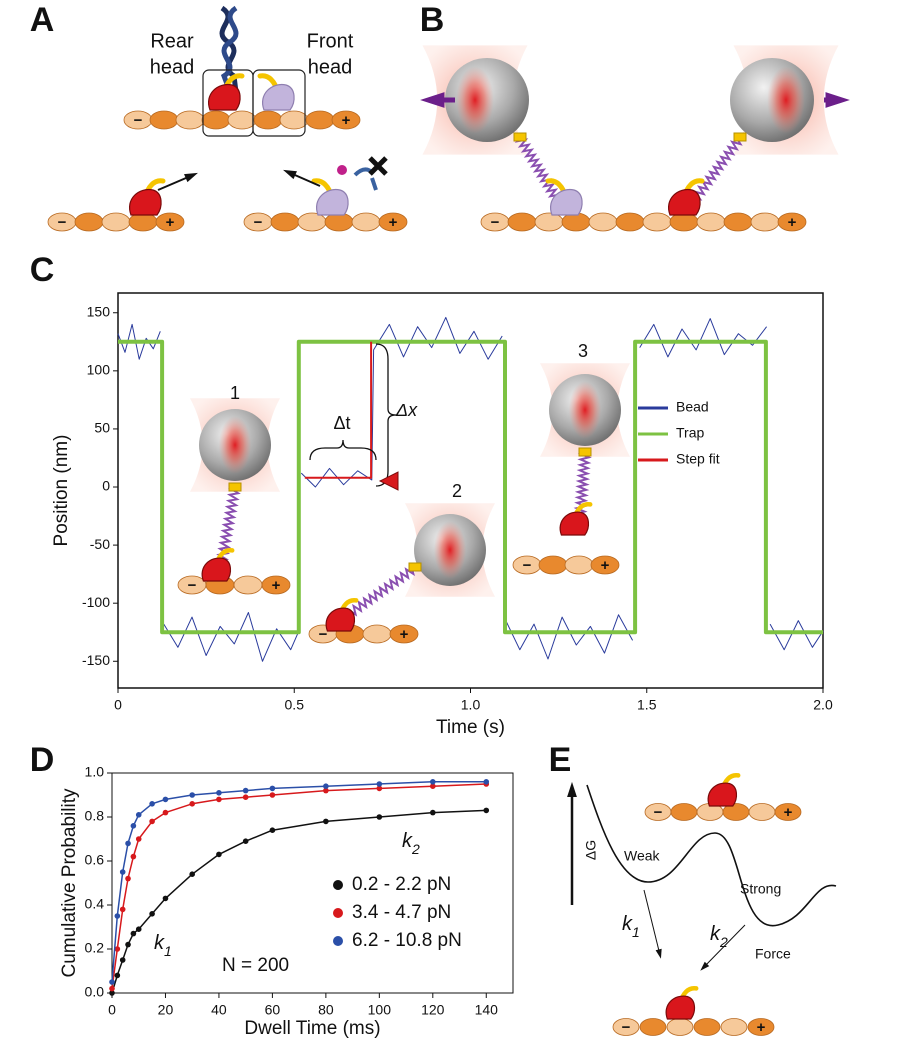  Describe the element at coordinates (487, 1010) in the screenshot. I see `x-tick-label: 140` at that location.